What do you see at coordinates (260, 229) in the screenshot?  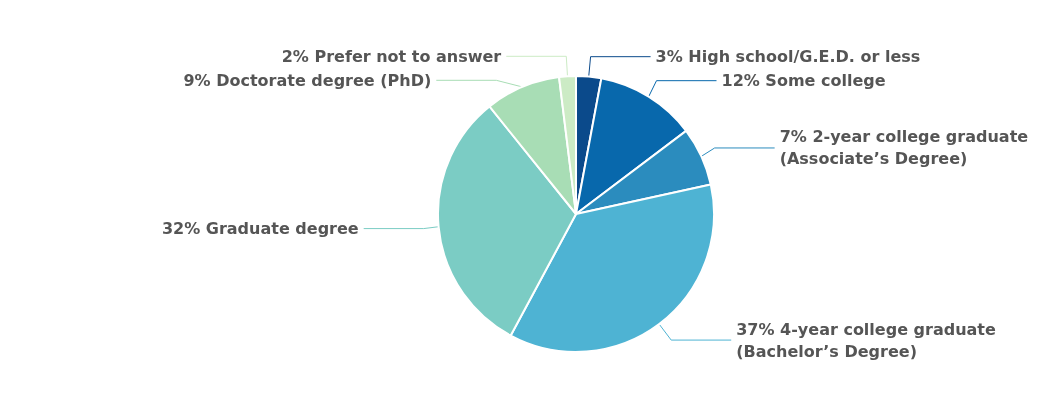 I see `slice-label: 32% Graduate degree` at bounding box center [260, 229].